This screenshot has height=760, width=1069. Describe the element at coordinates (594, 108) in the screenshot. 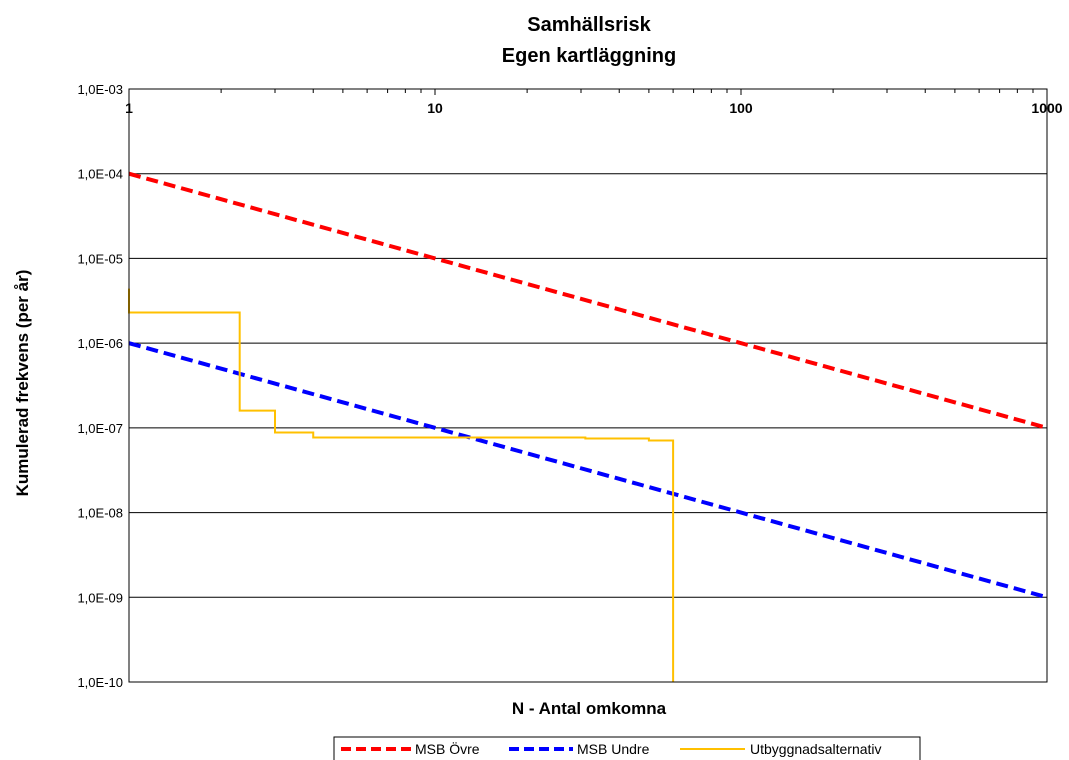

I see `x-tick-labels: 1 10 100 1000` at that location.